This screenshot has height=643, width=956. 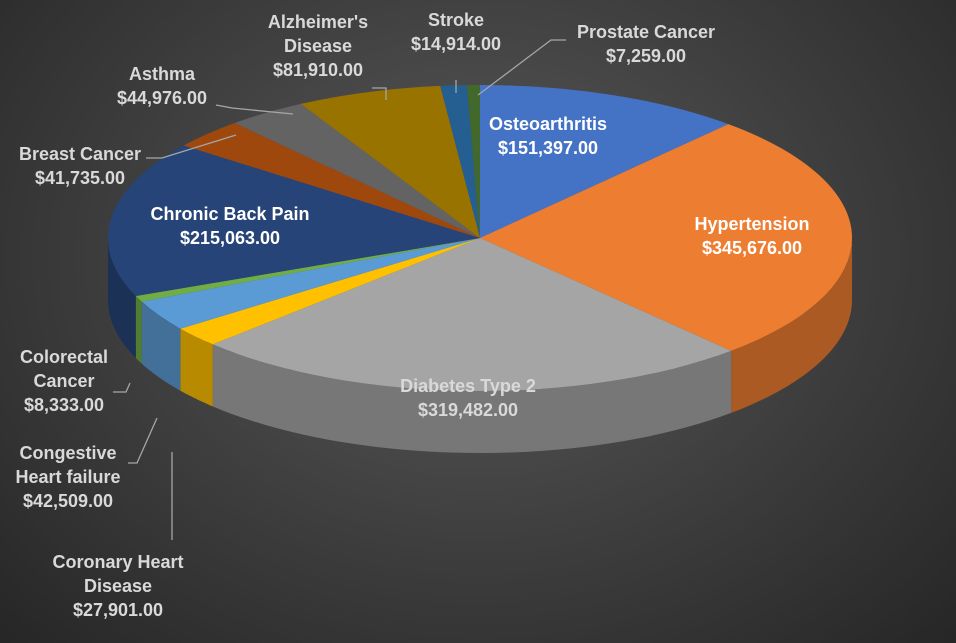 What do you see at coordinates (122, 298) in the screenshot?
I see `slice-side-chronic-back-pain` at bounding box center [122, 298].